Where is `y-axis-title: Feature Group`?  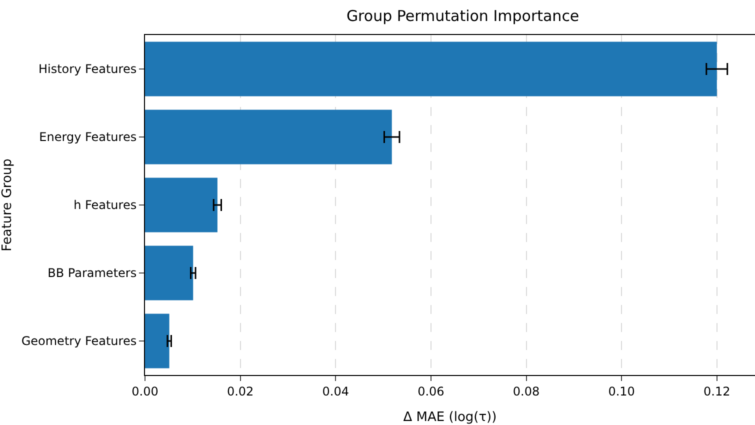 y-axis-title: Feature Group is located at coordinates (7, 205).